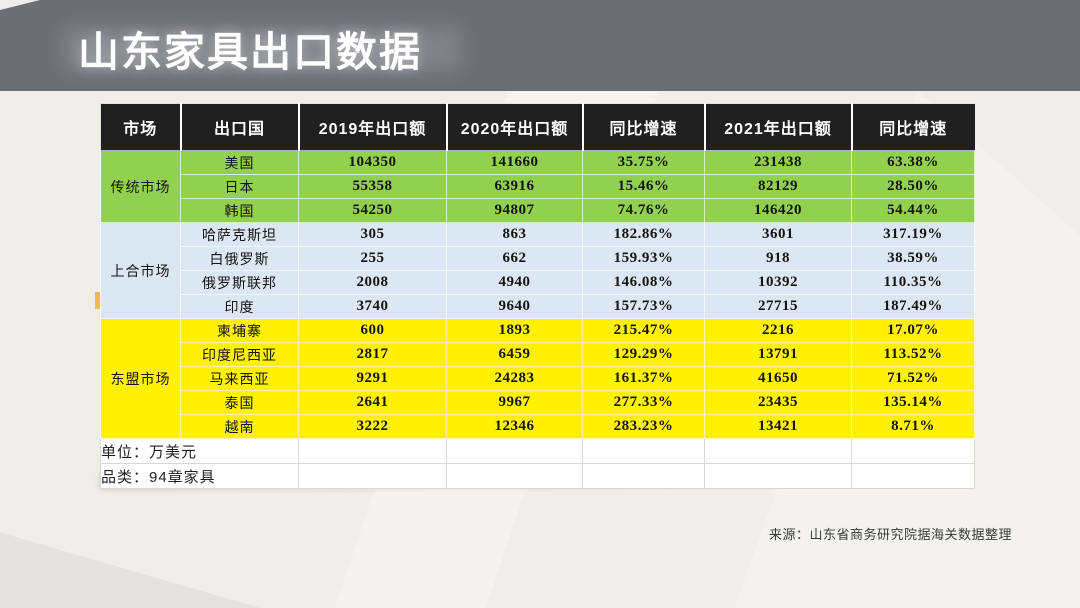 The height and width of the screenshot is (608, 1080). I want to click on value-cell: 82129, so click(778, 186).